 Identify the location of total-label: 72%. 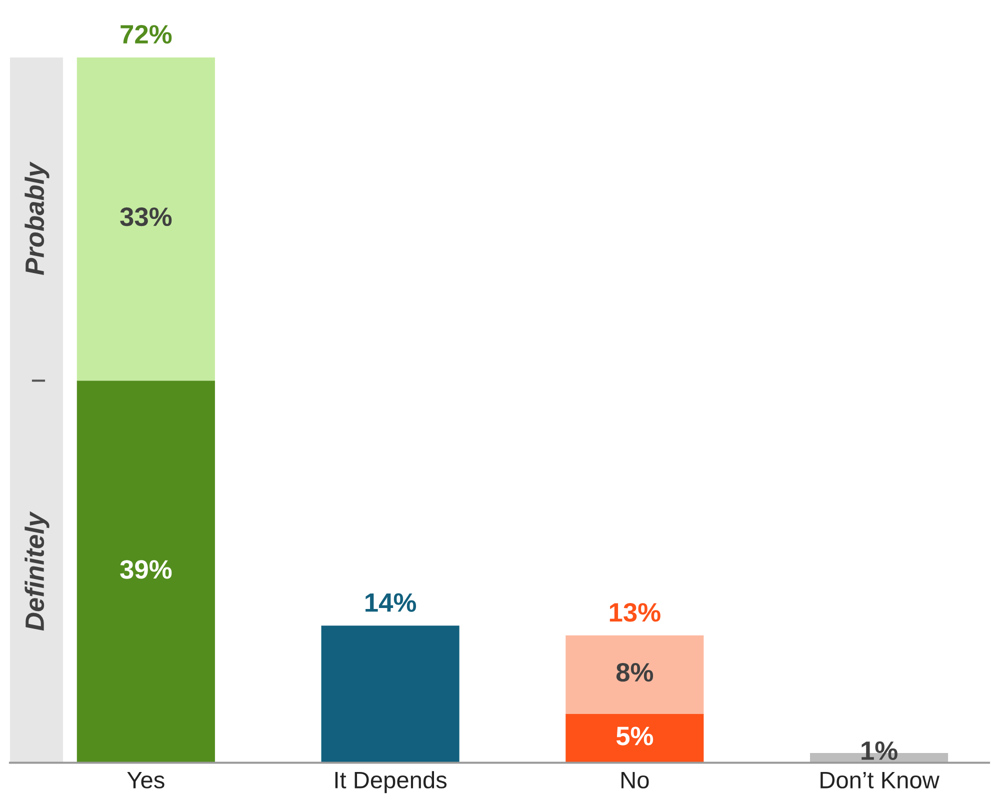
(146, 34).